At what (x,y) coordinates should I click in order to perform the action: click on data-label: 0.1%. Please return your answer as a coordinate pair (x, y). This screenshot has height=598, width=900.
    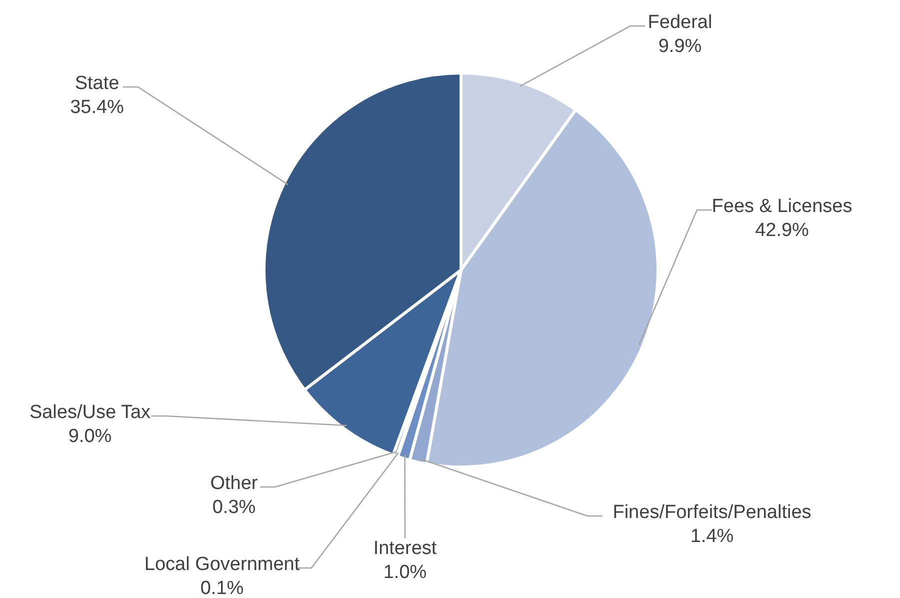
    Looking at the image, I should click on (222, 588).